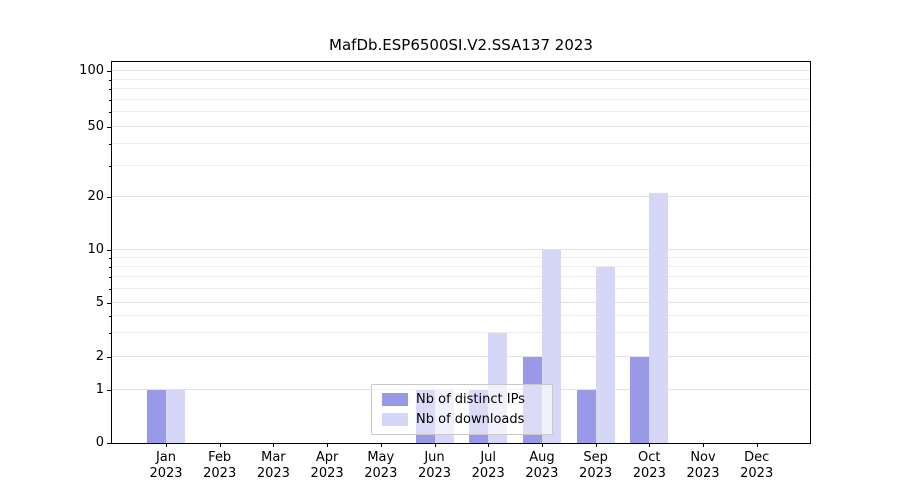 The width and height of the screenshot is (900, 500). Describe the element at coordinates (220, 465) in the screenshot. I see `x-tick-label: Feb 2023` at that location.